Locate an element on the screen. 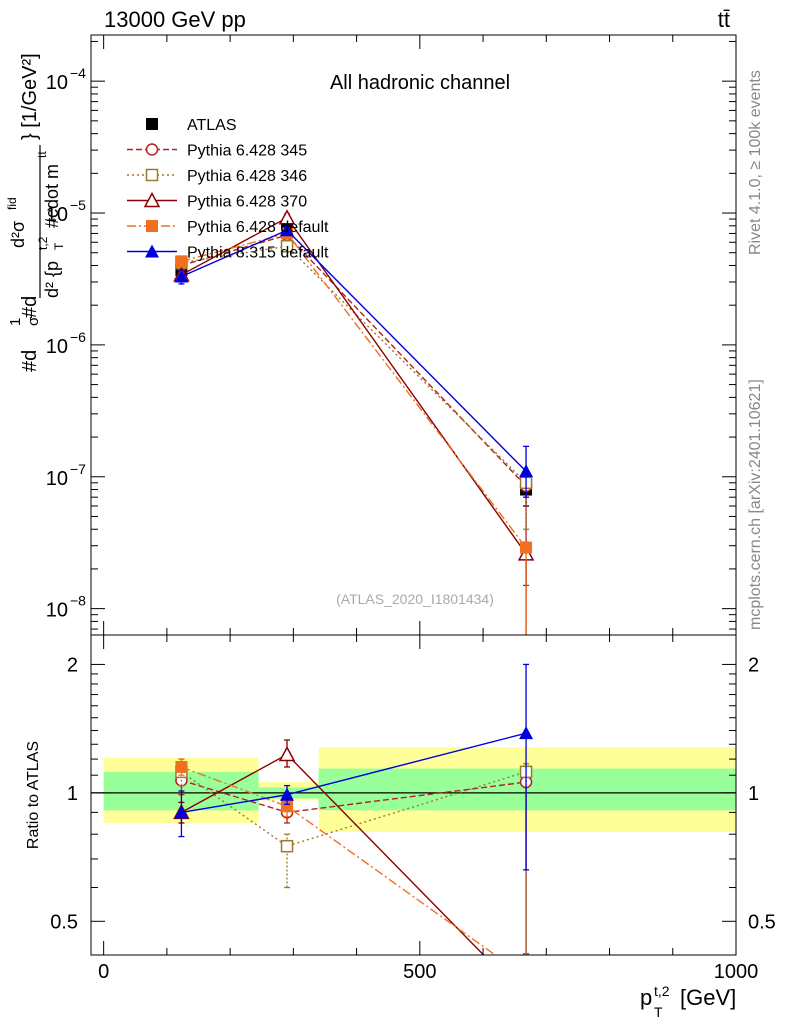  main-y-tick-exponent: −7 is located at coordinates (78, 469).